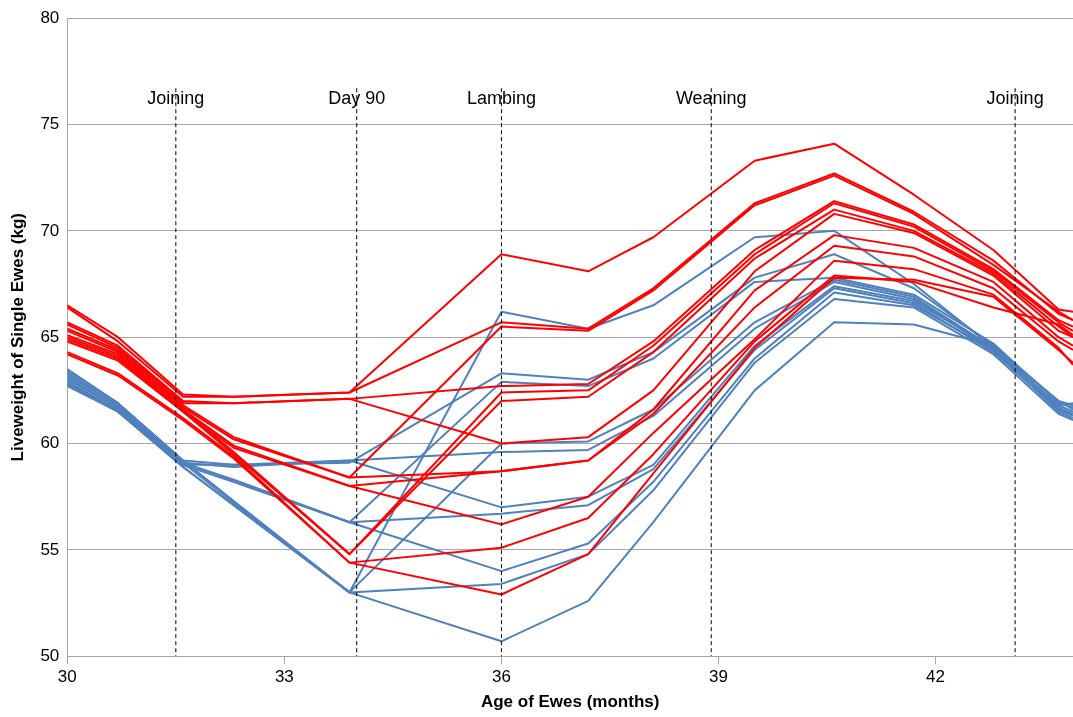 The height and width of the screenshot is (717, 1073). I want to click on ref-line-label: Lambing, so click(501, 98).